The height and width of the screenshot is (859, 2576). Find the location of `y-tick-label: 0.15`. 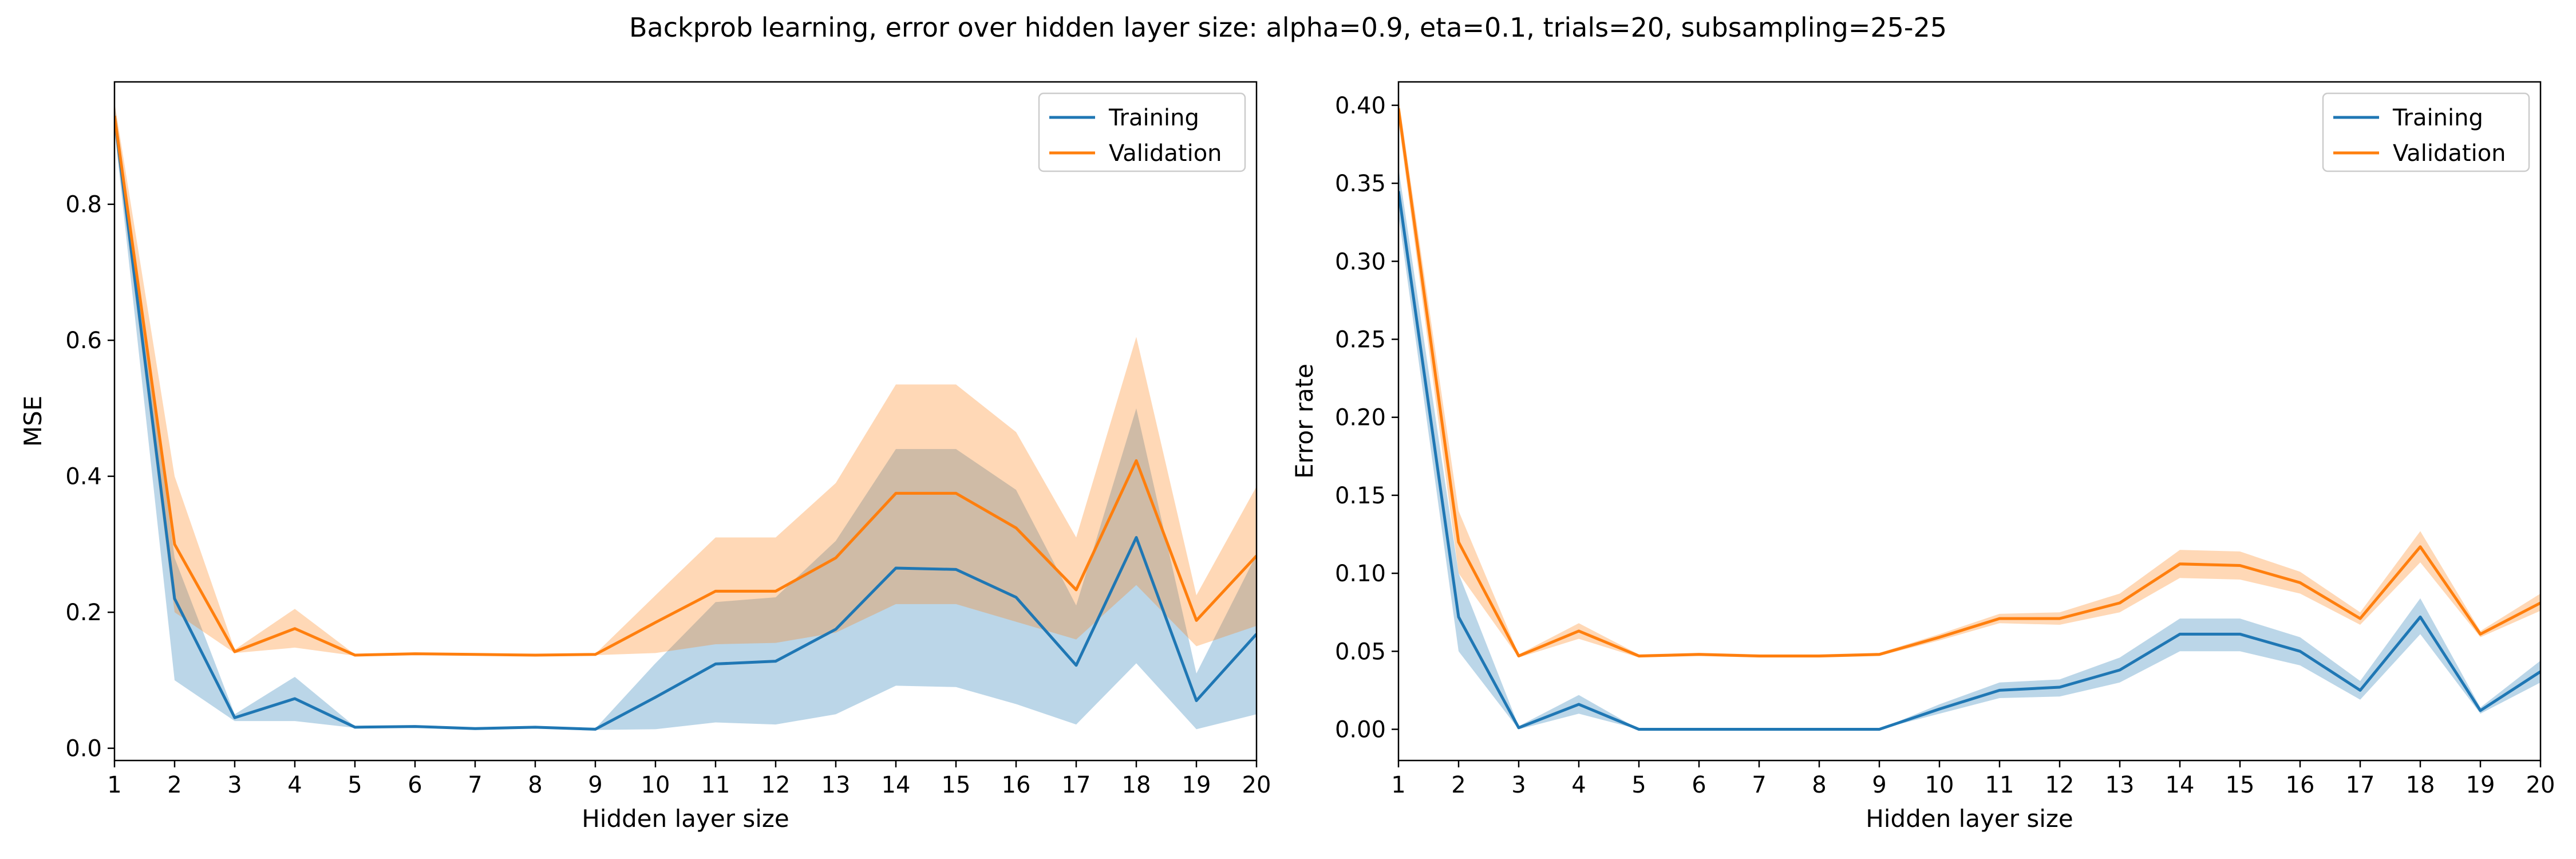

y-tick-label: 0.15 is located at coordinates (1361, 496).